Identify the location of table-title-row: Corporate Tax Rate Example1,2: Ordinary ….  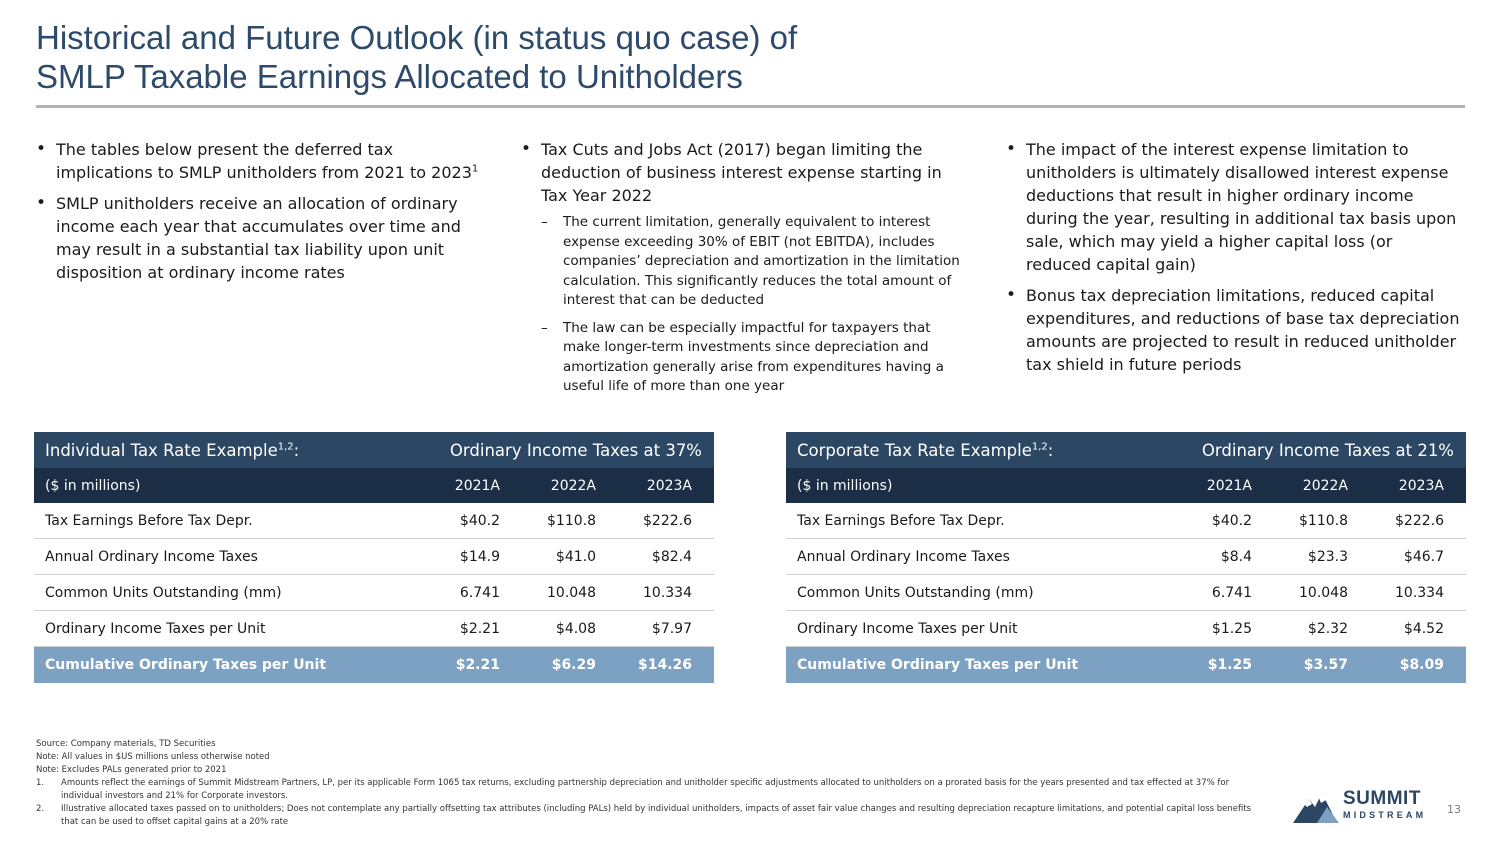
(1126, 450).